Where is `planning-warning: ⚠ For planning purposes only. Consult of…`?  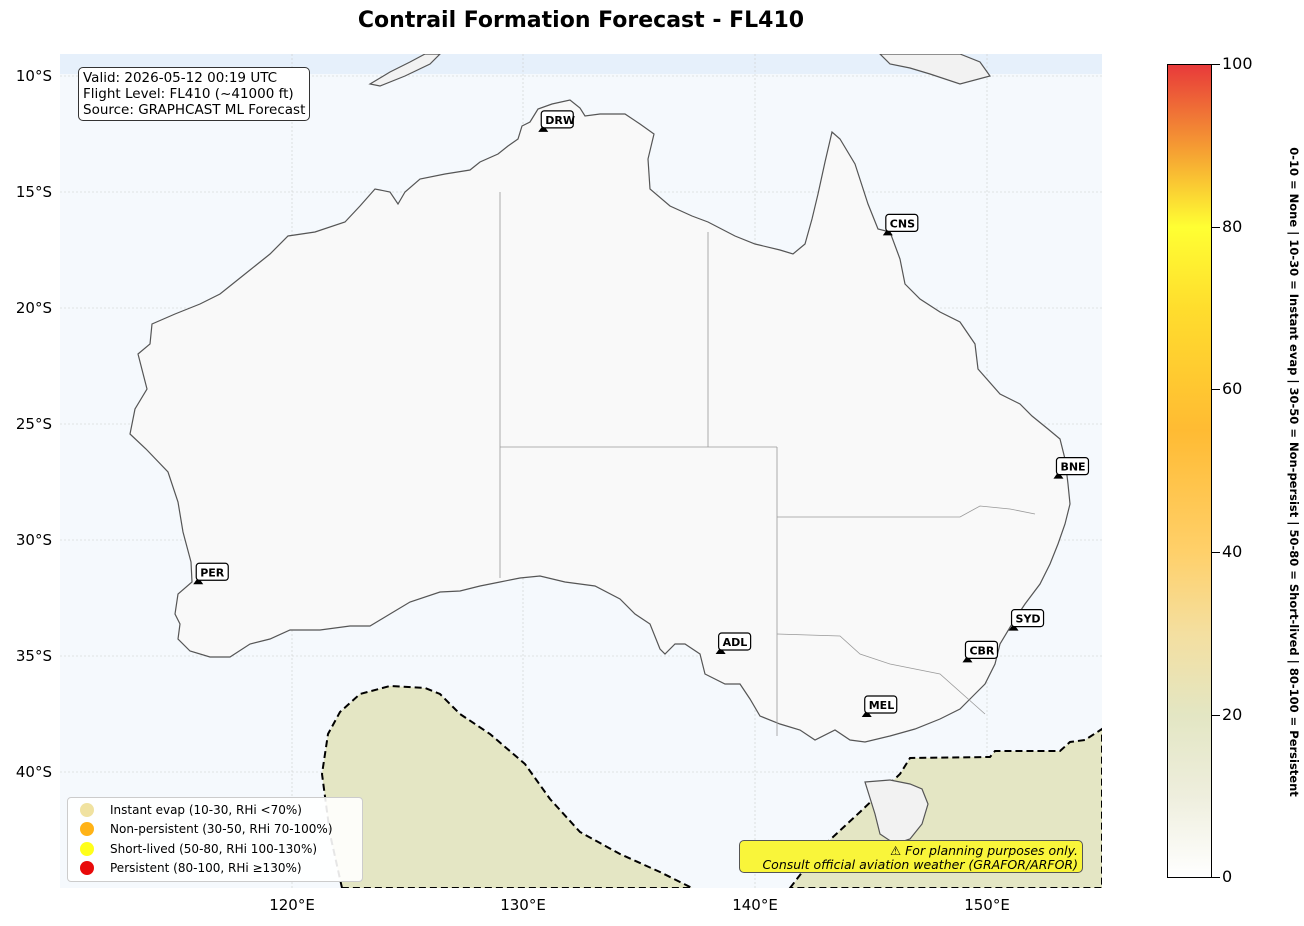 planning-warning: ⚠ For planning purposes only. Consult of… is located at coordinates (911, 856).